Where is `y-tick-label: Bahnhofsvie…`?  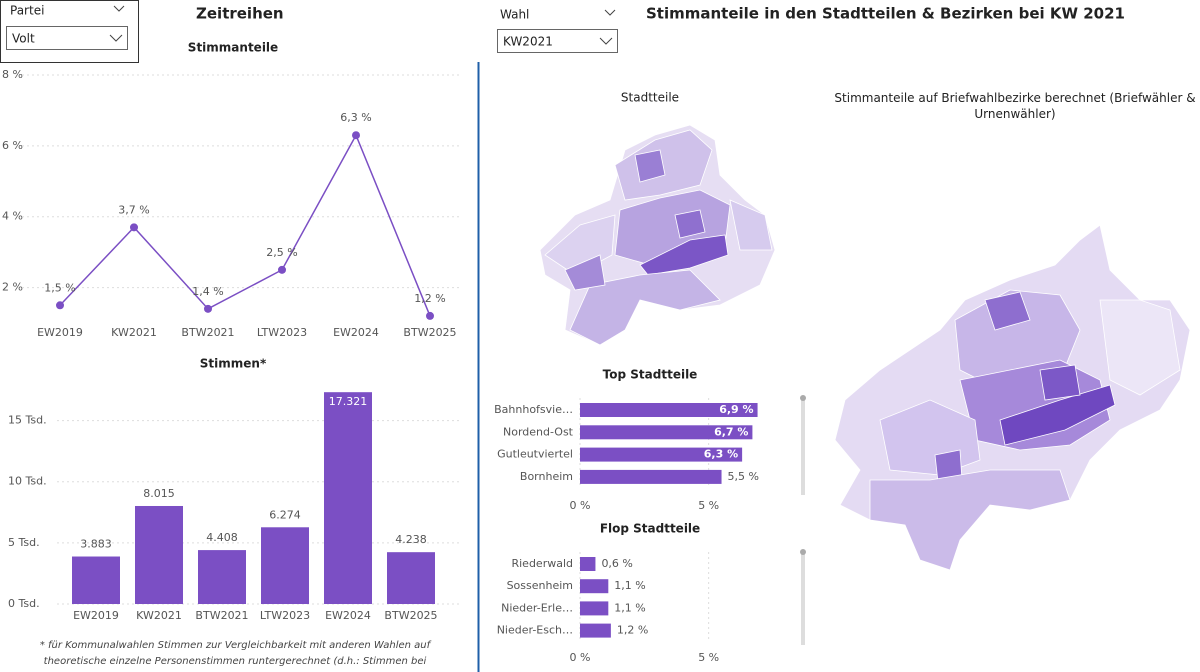 y-tick-label: Bahnhofsvie… is located at coordinates (533, 409).